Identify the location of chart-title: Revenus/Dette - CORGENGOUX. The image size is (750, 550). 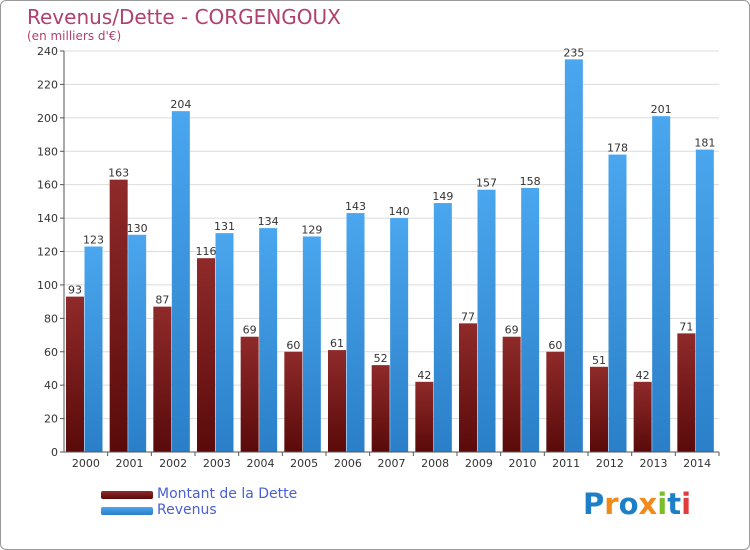
(184, 17).